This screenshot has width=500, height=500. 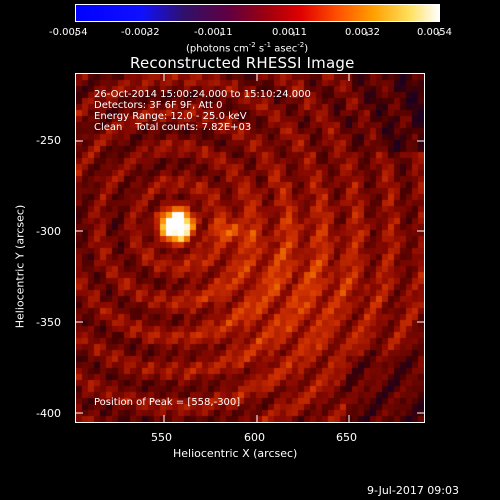 I want to click on colorbar-gradient, so click(x=257, y=13).